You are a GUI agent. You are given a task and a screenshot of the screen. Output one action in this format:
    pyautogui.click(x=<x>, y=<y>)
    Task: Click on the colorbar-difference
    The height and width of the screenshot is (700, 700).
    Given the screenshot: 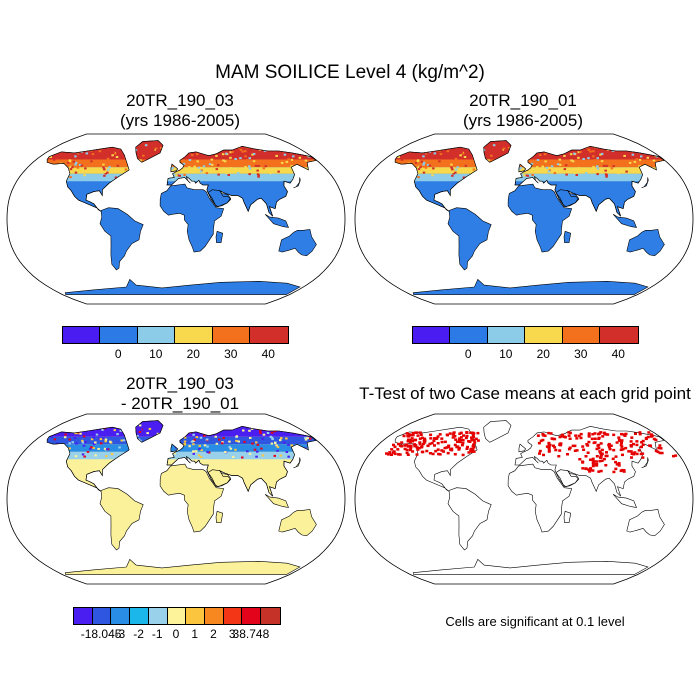 What is the action you would take?
    pyautogui.click(x=177, y=616)
    